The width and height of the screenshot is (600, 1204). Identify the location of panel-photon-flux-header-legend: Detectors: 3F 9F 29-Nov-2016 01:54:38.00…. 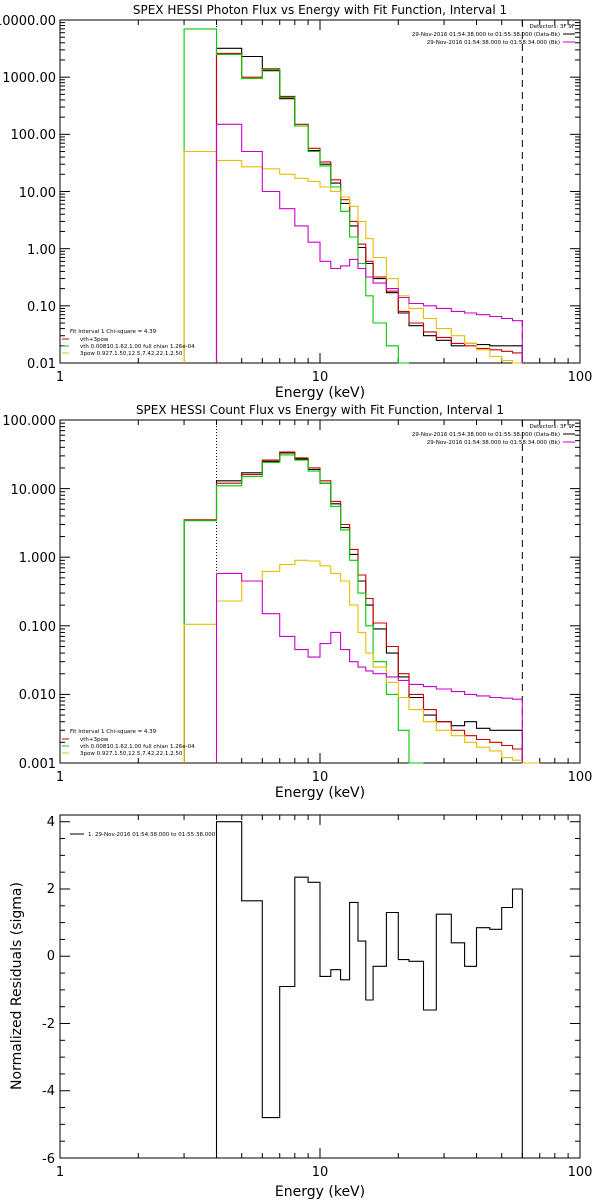
(493, 35).